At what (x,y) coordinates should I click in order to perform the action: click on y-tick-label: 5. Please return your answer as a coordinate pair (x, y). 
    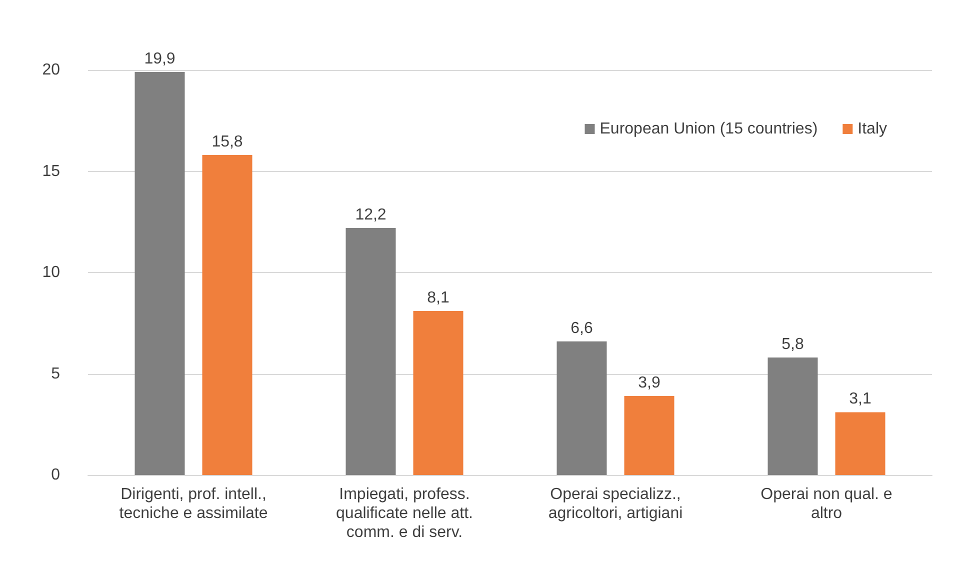
    Looking at the image, I should click on (55, 373).